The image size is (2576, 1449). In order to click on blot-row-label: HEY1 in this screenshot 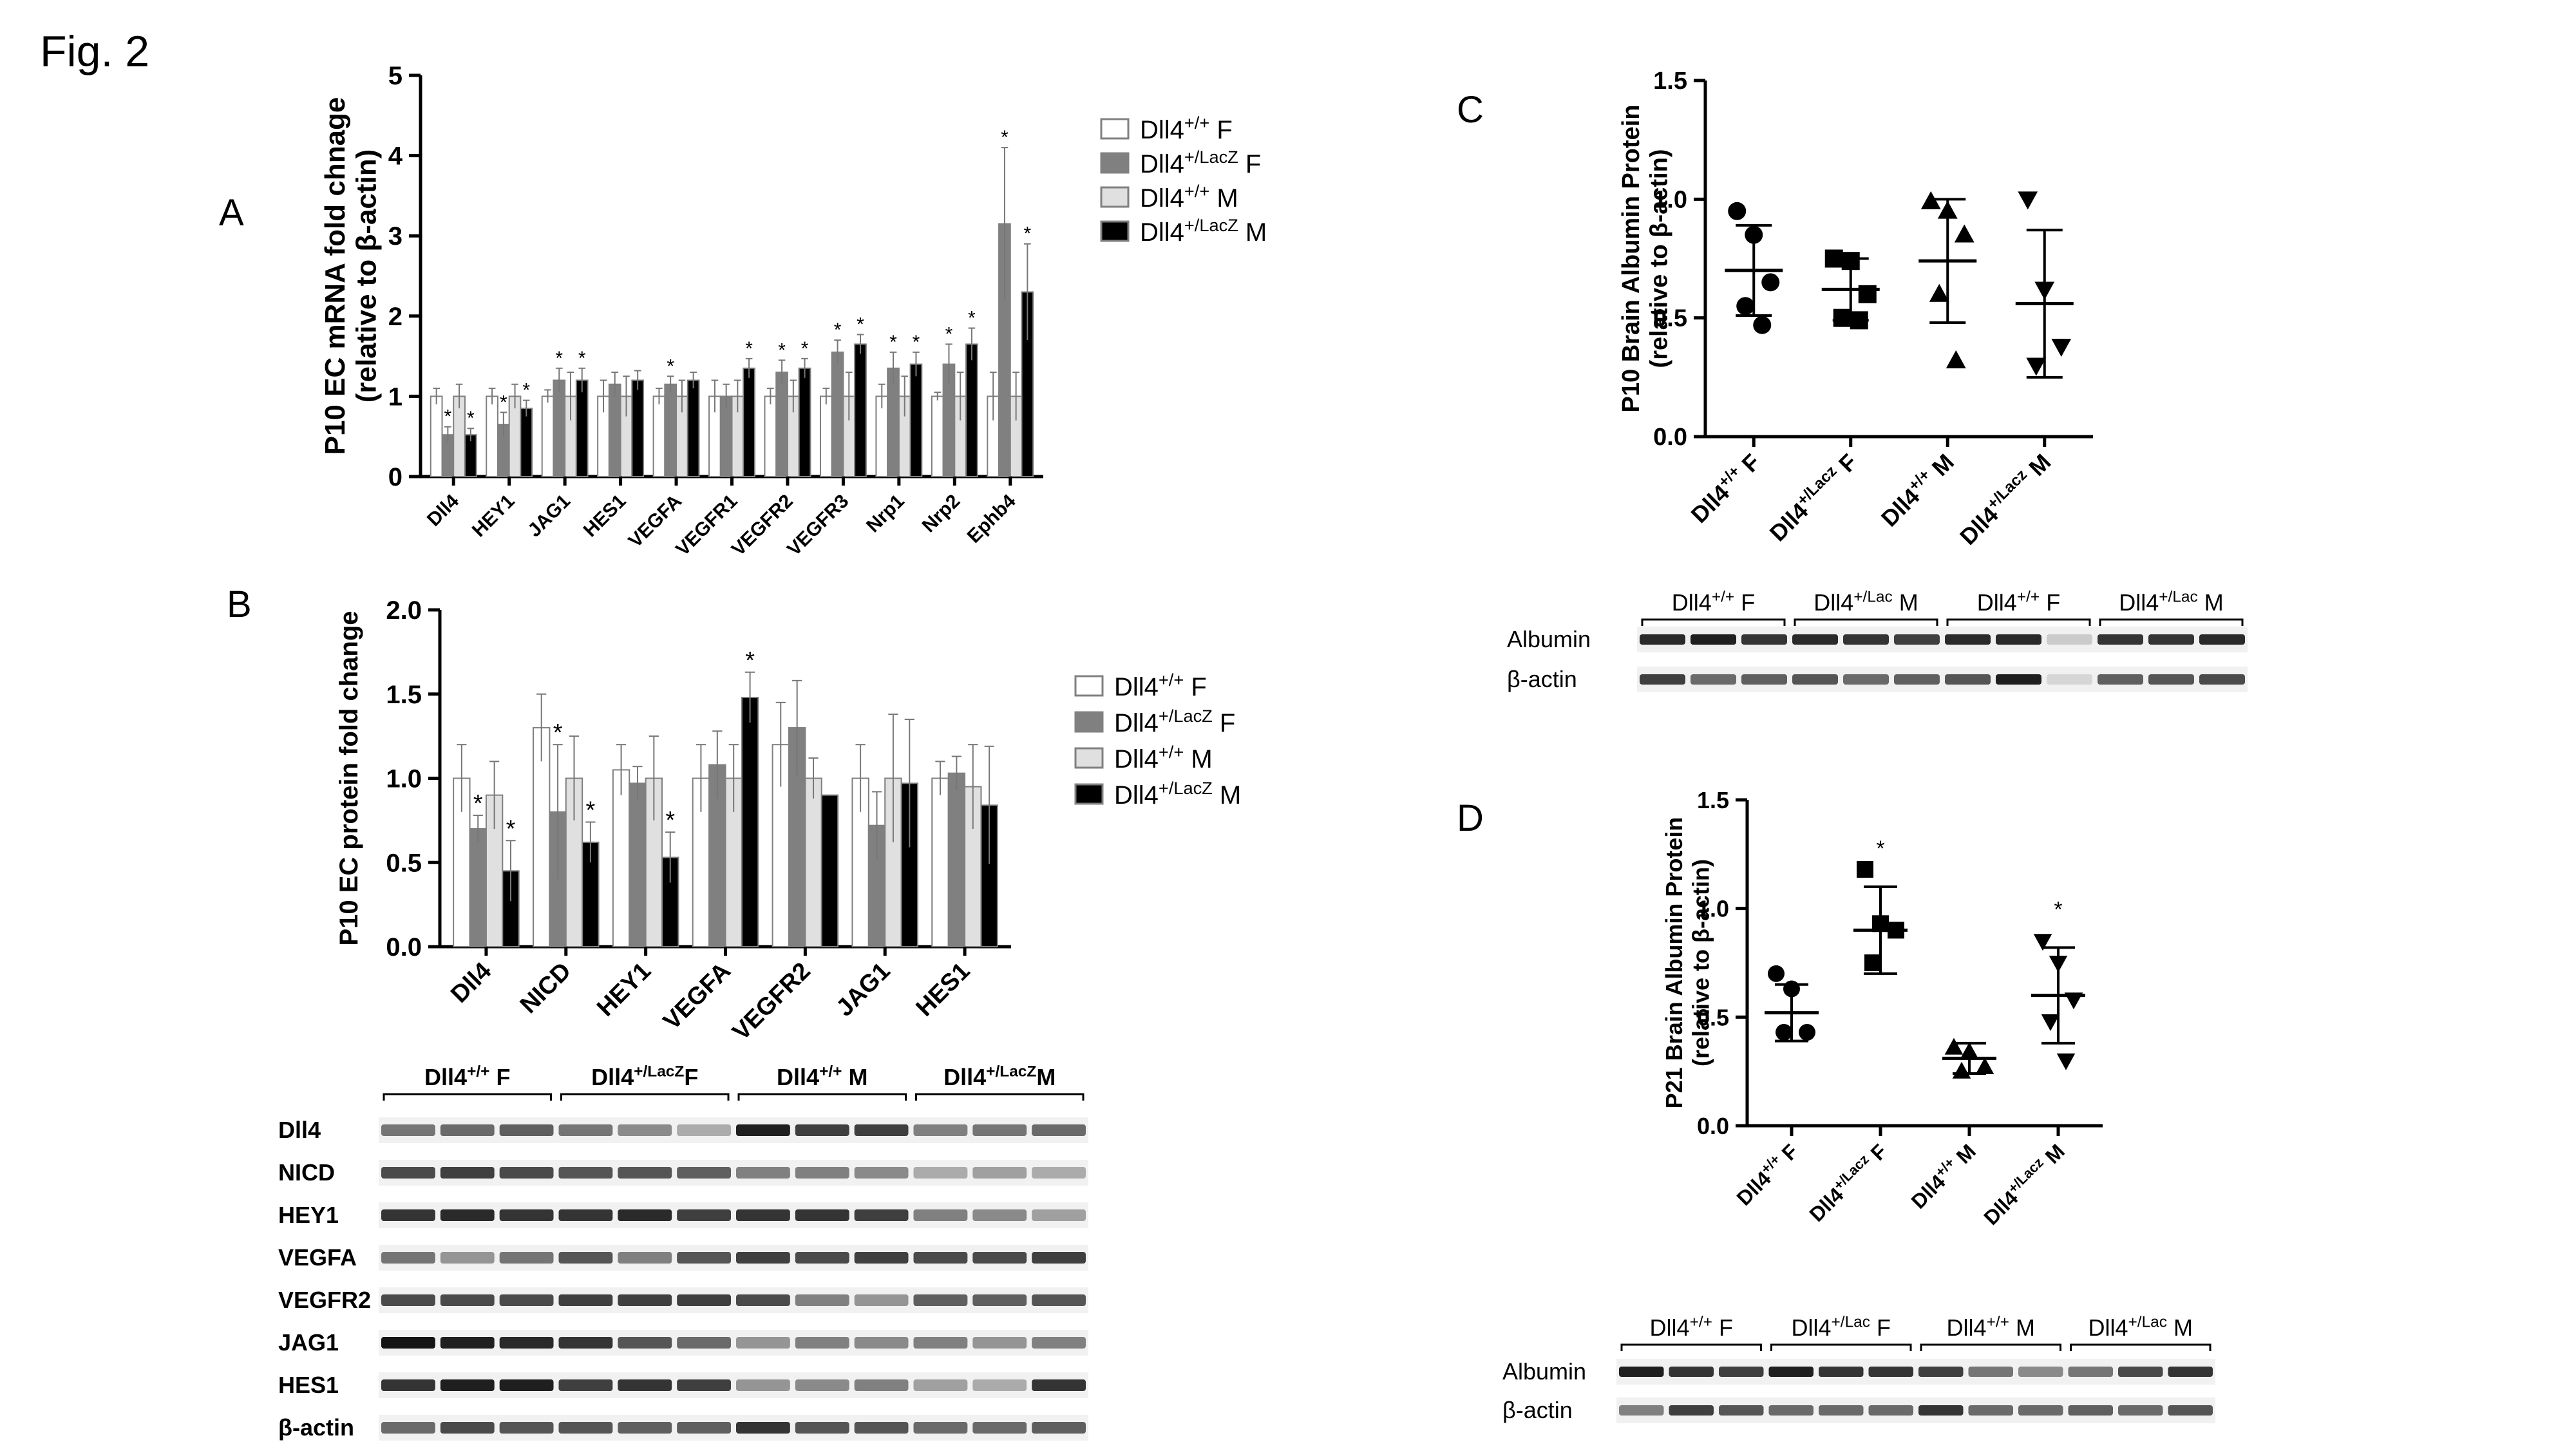, I will do `click(309, 1215)`.